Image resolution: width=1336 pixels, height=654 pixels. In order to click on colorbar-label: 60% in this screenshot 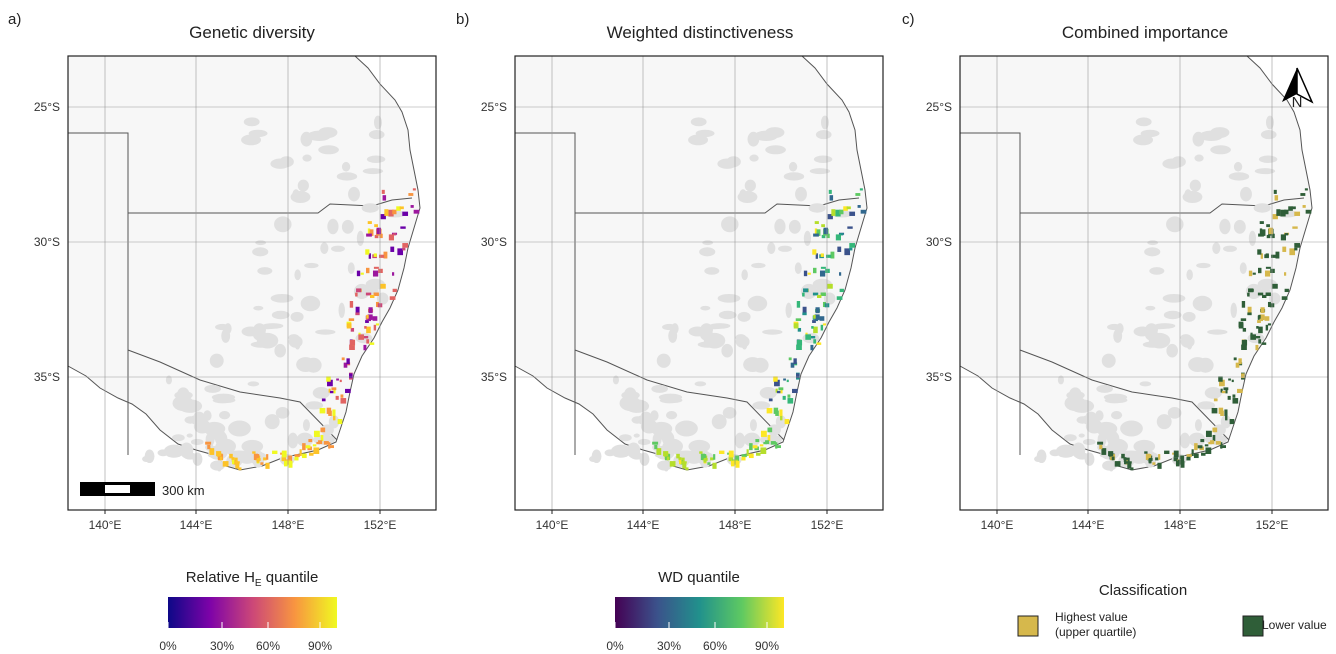, I will do `click(268, 646)`.